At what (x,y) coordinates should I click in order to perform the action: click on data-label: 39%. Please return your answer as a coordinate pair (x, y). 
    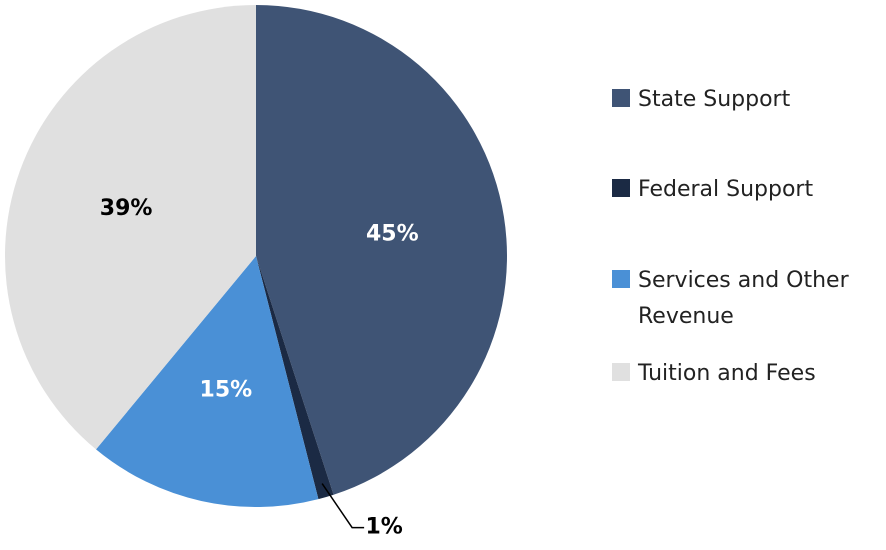
    Looking at the image, I should click on (126, 208).